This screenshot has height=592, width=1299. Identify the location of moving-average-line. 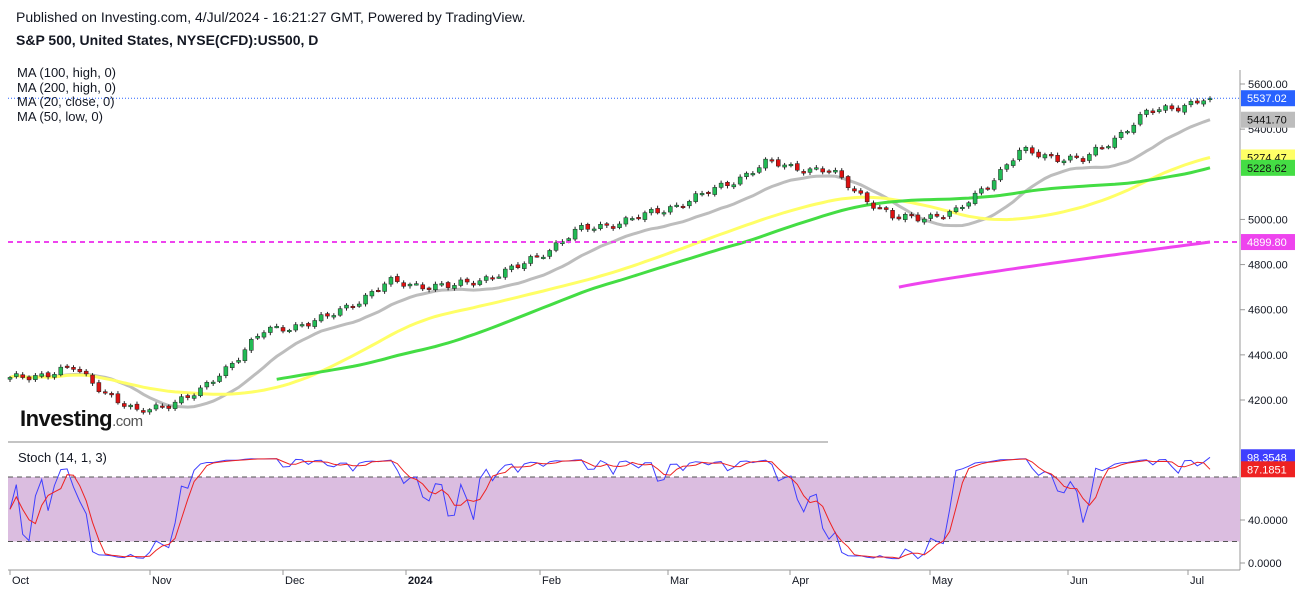
(1054, 264).